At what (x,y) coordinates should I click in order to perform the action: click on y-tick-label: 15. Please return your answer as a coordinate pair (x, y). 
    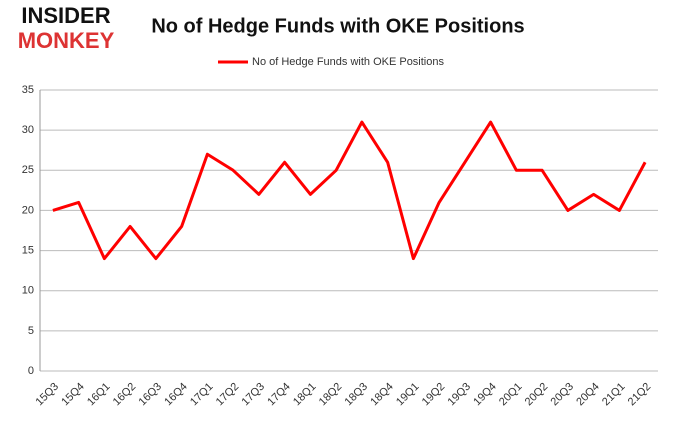
    Looking at the image, I should click on (28, 250).